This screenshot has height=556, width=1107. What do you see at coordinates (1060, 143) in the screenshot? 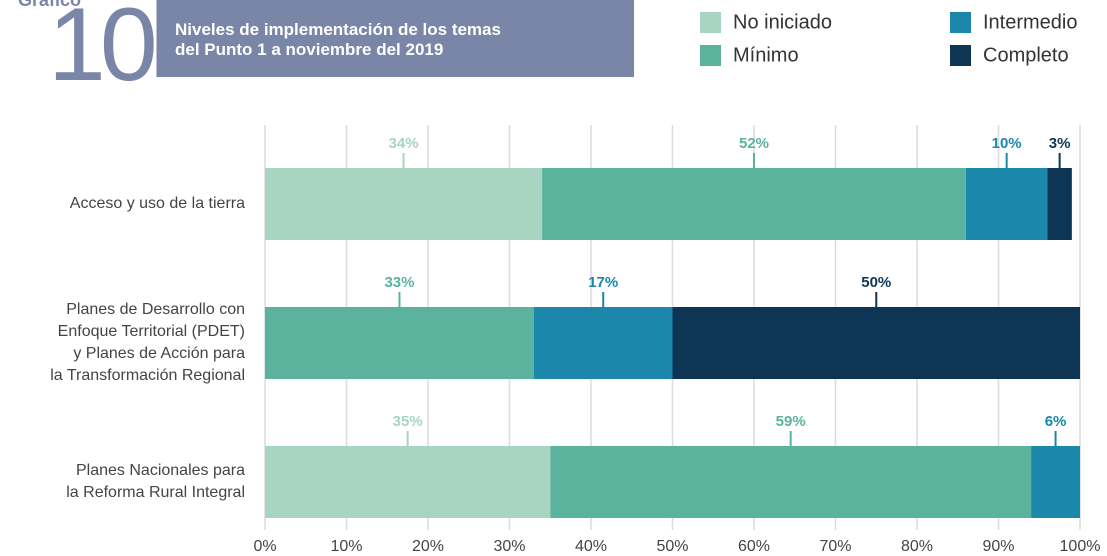
I see `data-label: 3%` at bounding box center [1060, 143].